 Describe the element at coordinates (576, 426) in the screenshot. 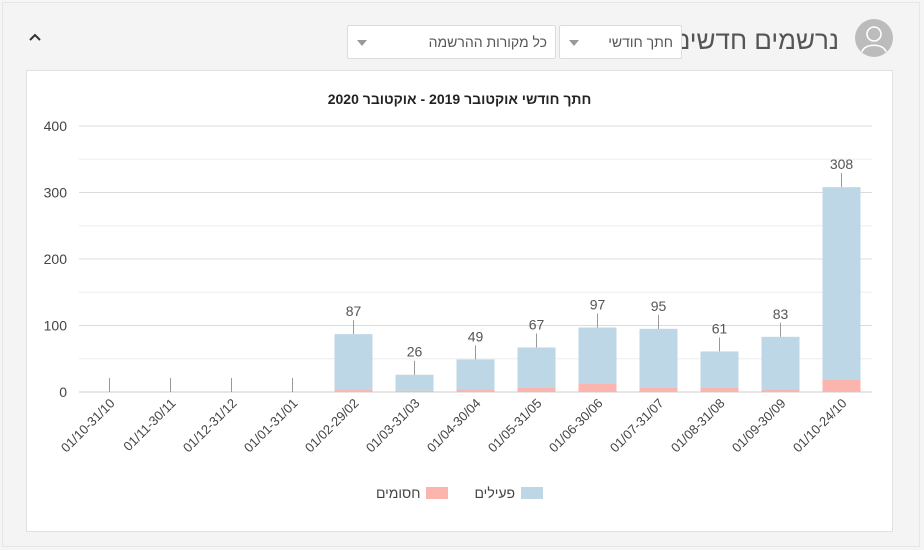

I see `x-tick-label: 01/06-30/06` at that location.